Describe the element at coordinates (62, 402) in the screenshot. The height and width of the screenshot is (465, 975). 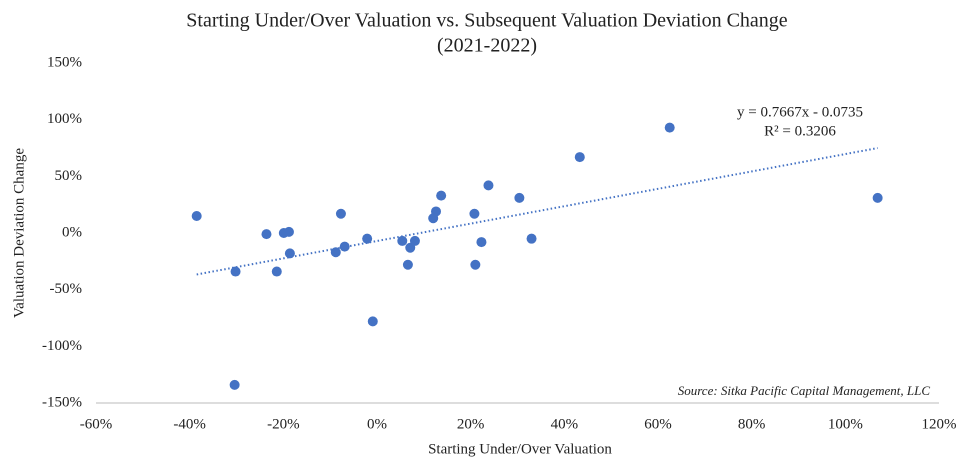
I see `y-tick-label: -150%` at that location.